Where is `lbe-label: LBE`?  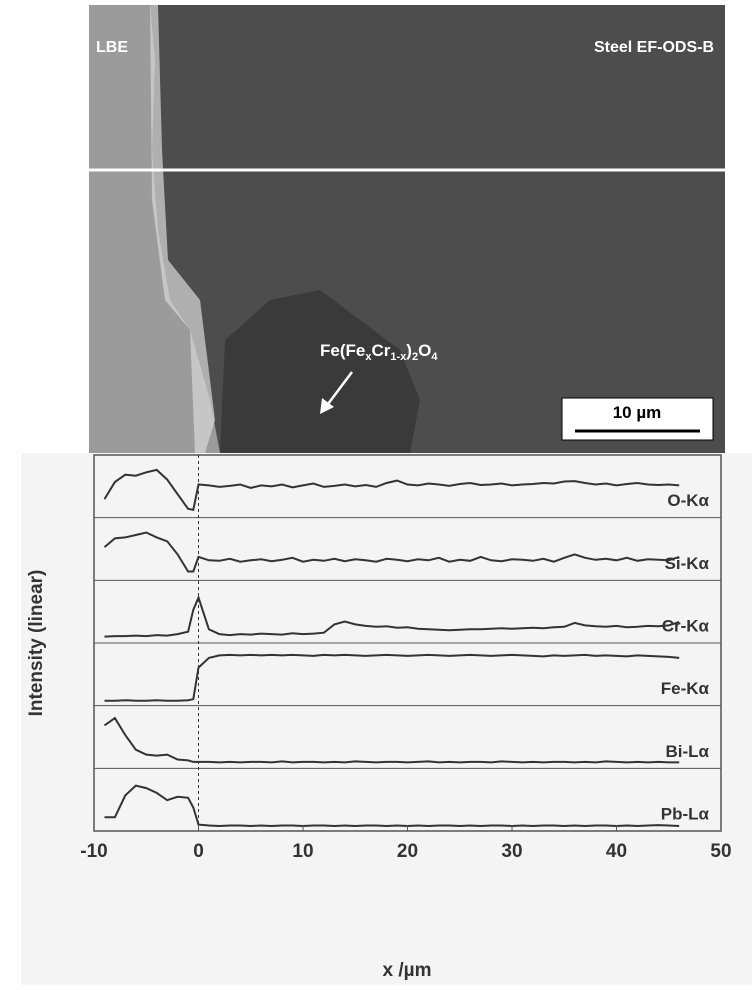
lbe-label: LBE is located at coordinates (112, 47).